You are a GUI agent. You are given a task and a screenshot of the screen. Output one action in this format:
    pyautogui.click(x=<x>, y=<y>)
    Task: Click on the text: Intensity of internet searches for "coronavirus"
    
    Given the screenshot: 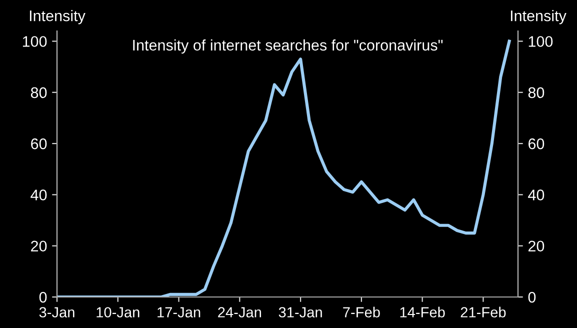 What is the action you would take?
    pyautogui.click(x=288, y=46)
    